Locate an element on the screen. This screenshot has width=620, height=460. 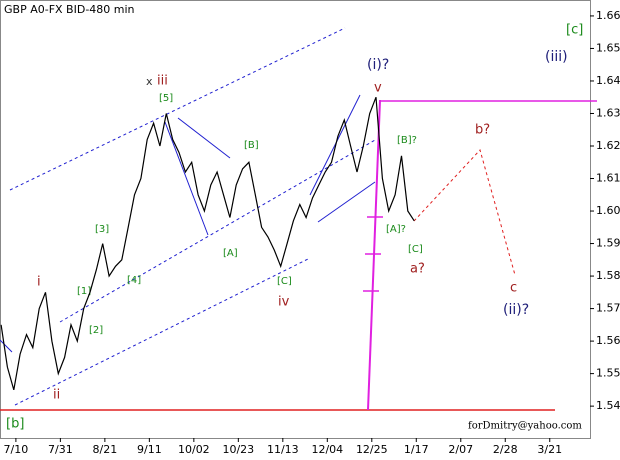
y-tick-label: 1.62 is located at coordinates (608, 145).